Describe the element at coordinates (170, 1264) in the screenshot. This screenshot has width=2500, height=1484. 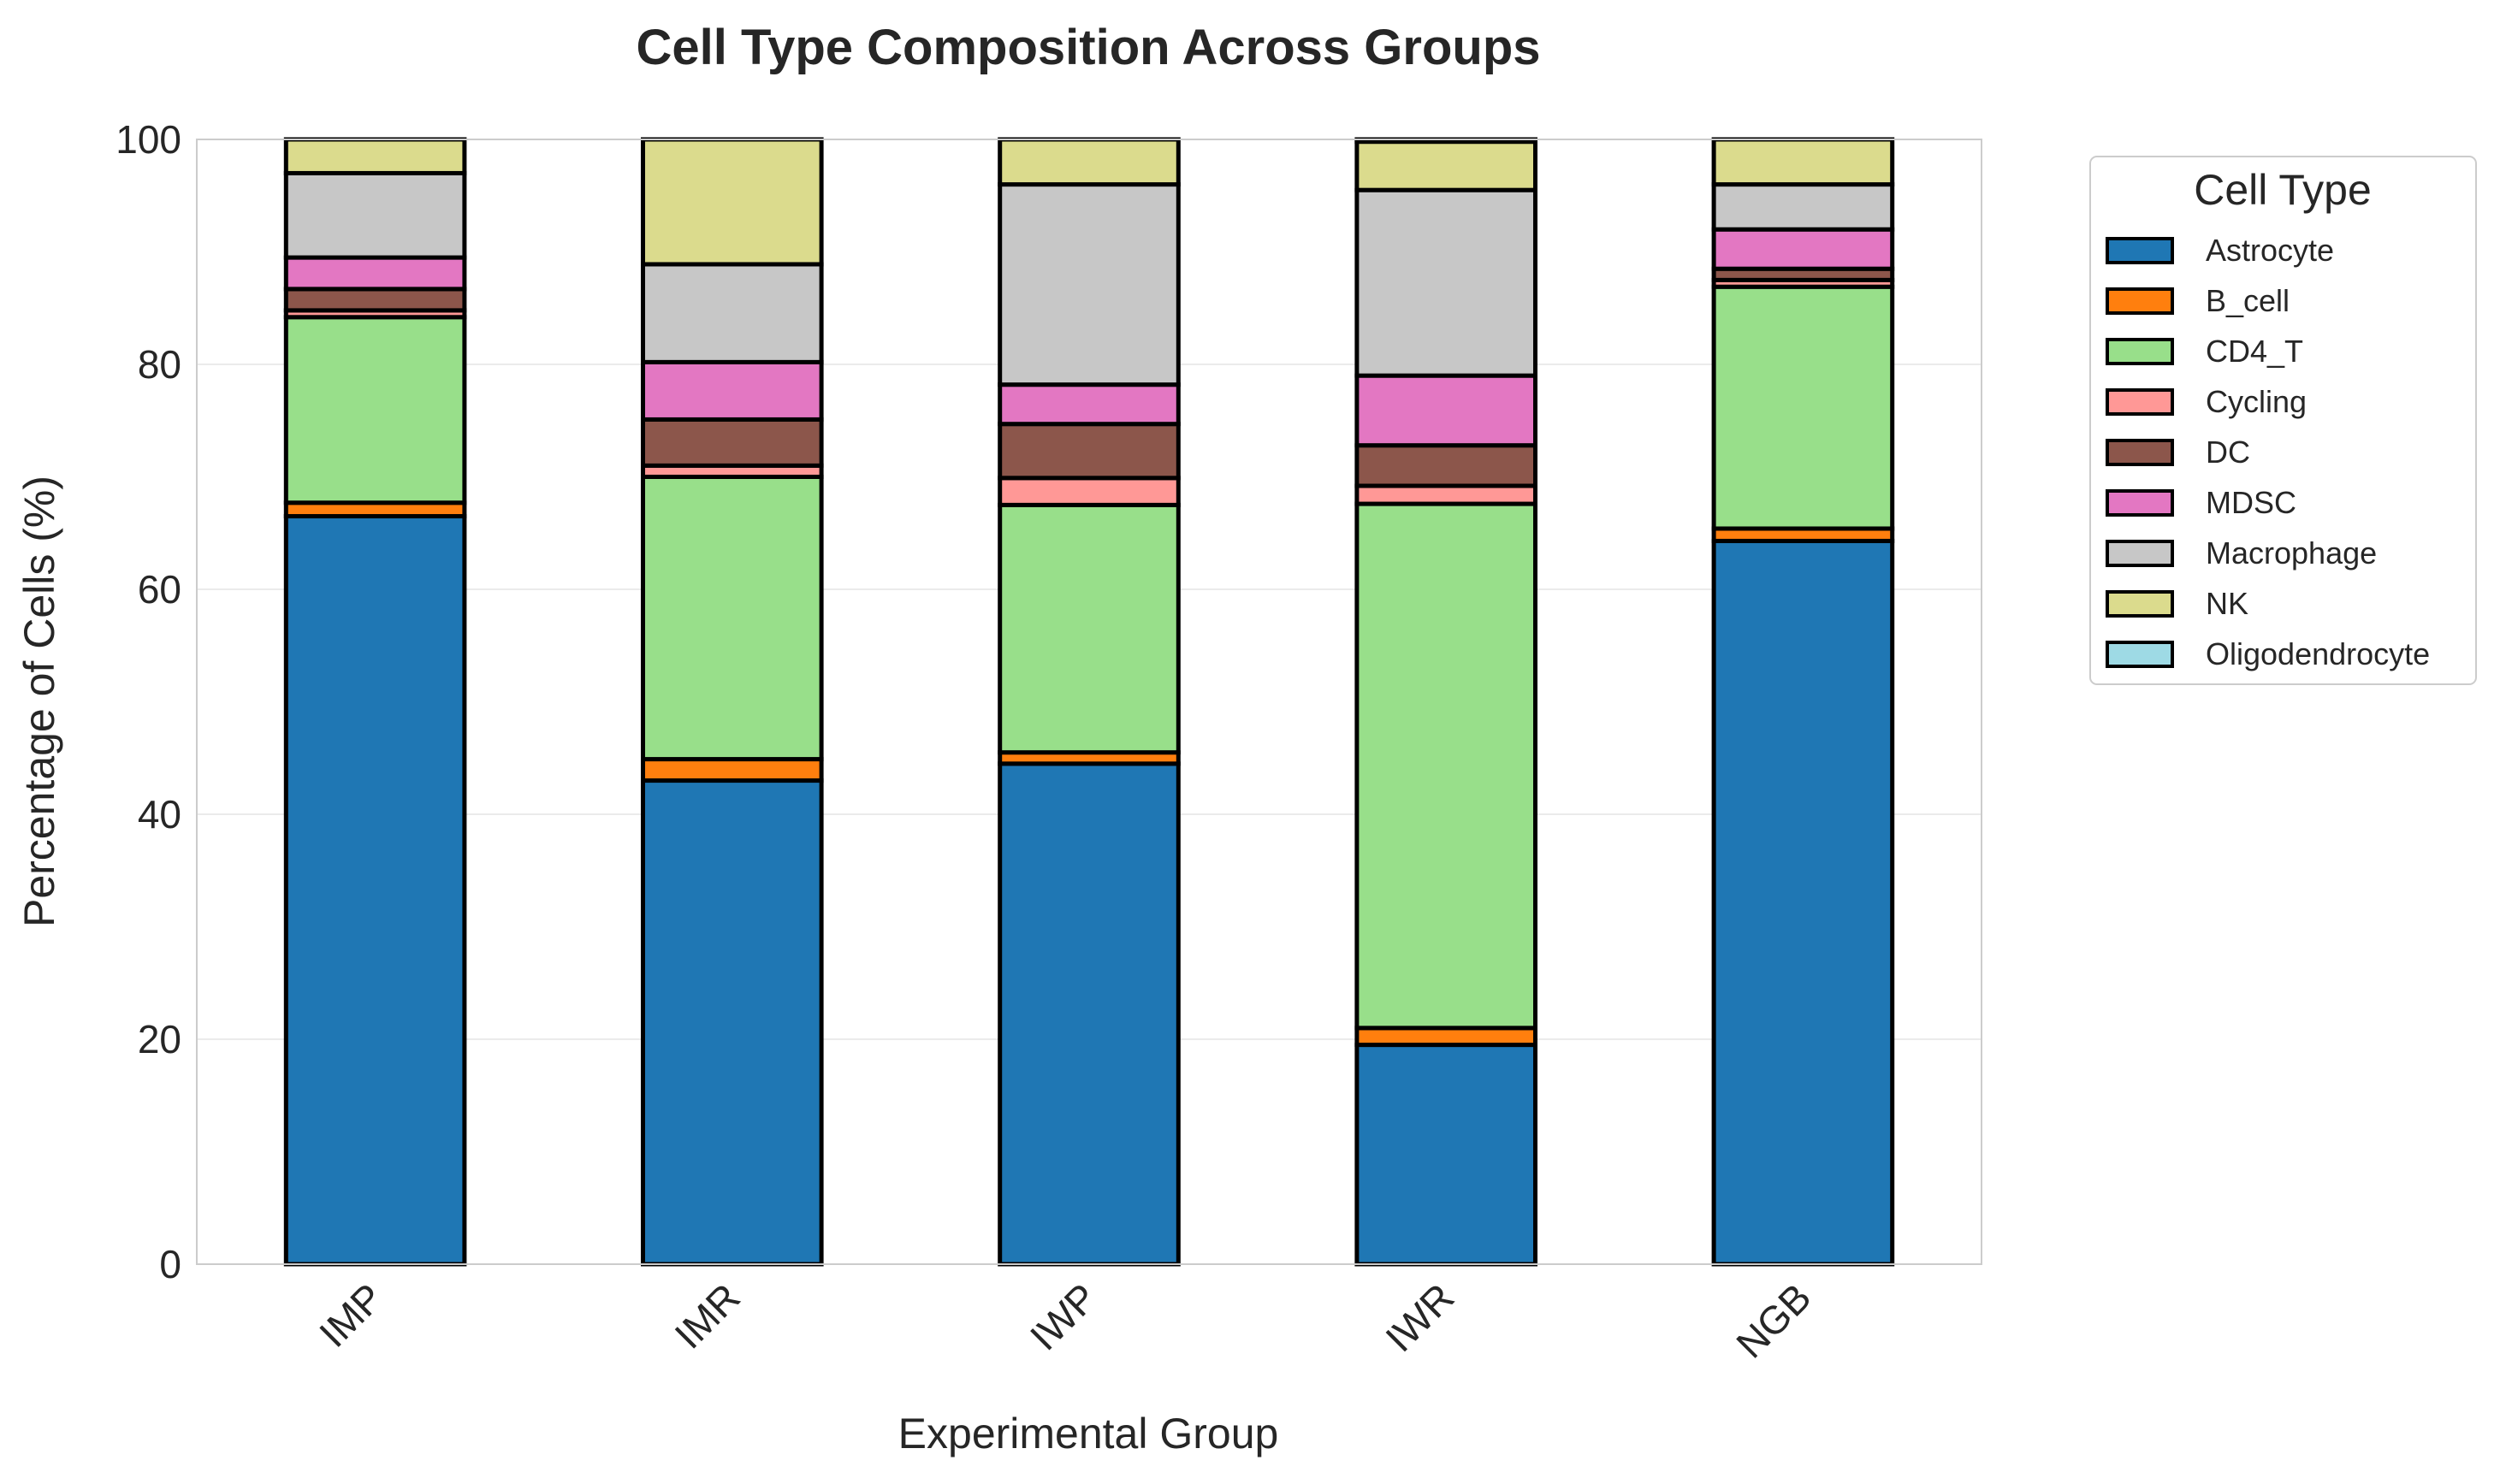
I see `y-tick-label: 0` at that location.